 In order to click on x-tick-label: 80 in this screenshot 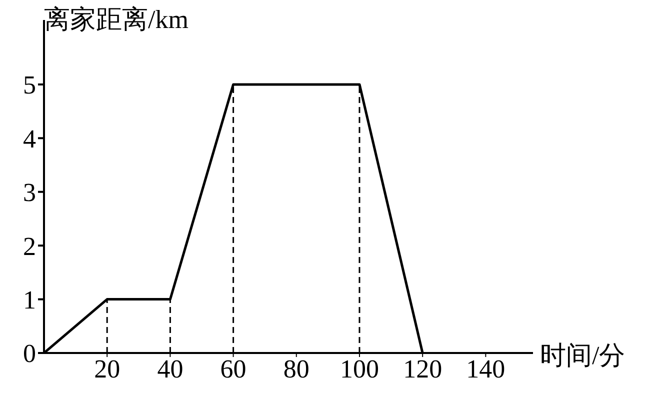, I will do `click(296, 369)`.